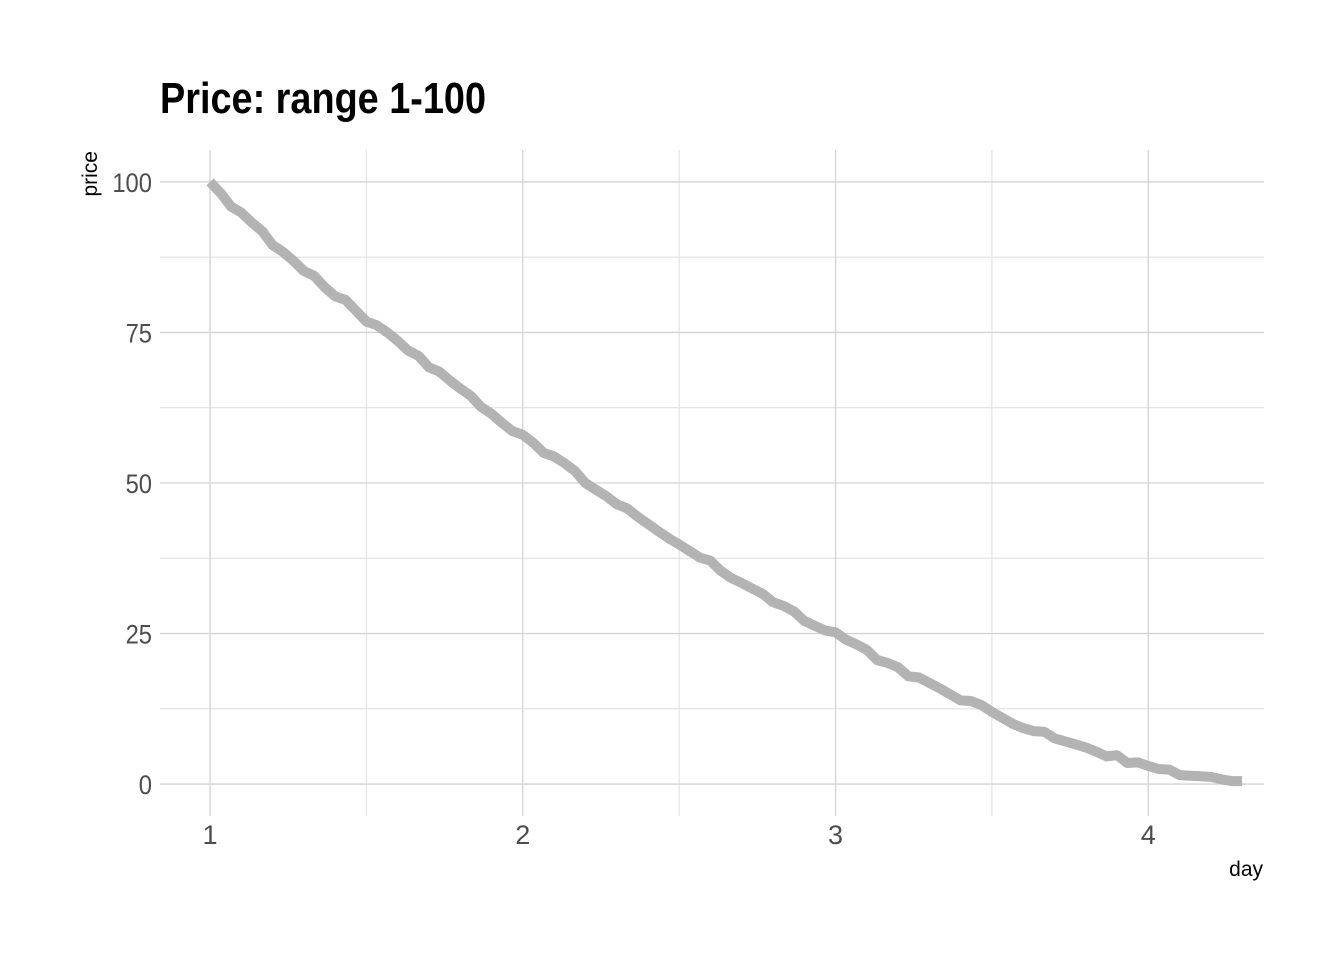 This screenshot has width=1344, height=960. What do you see at coordinates (323, 98) in the screenshot?
I see `chart-title: Price: range 1-100` at bounding box center [323, 98].